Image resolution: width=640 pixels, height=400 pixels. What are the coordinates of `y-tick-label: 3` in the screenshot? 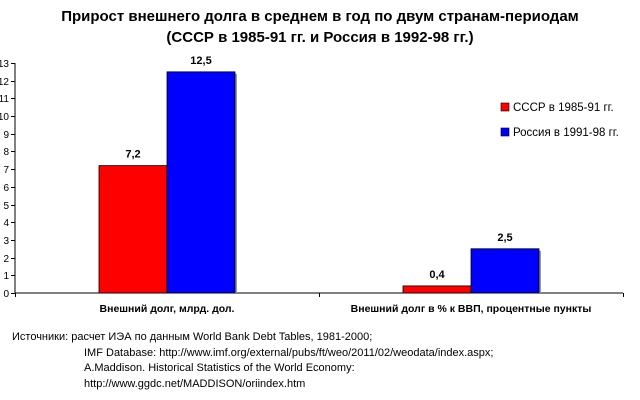 It's located at (6, 241).